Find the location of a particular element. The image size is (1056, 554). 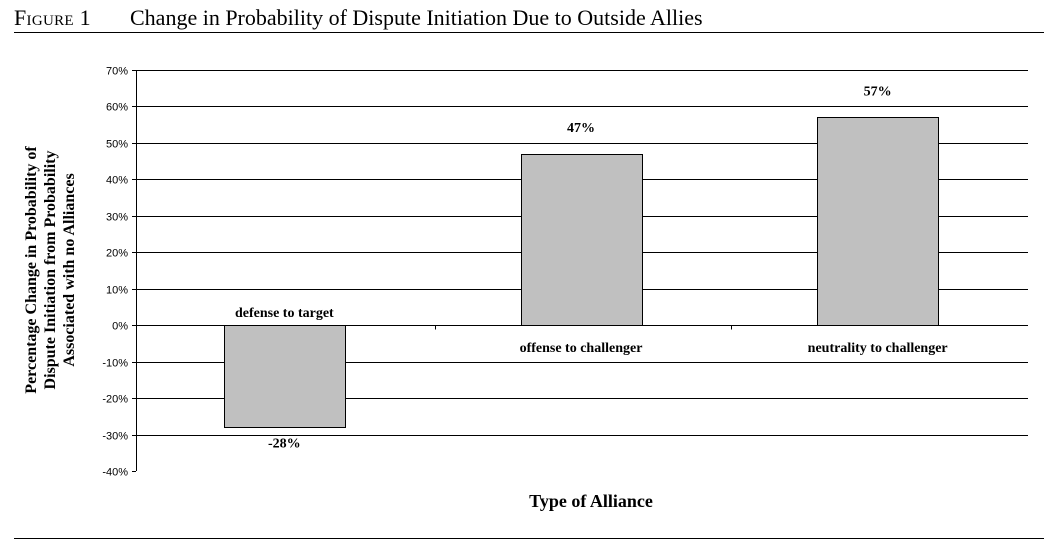

category-label: defense to target is located at coordinates (284, 313).